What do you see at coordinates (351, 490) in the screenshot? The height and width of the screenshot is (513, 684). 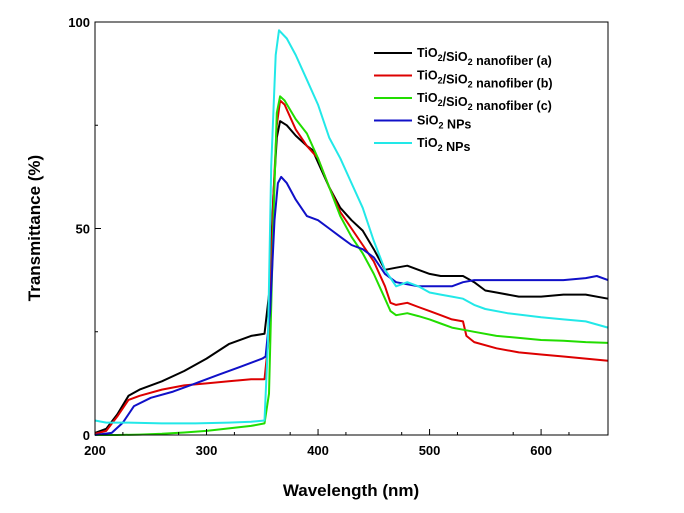 I see `x-axis-title: Wavelength (nm)` at bounding box center [351, 490].